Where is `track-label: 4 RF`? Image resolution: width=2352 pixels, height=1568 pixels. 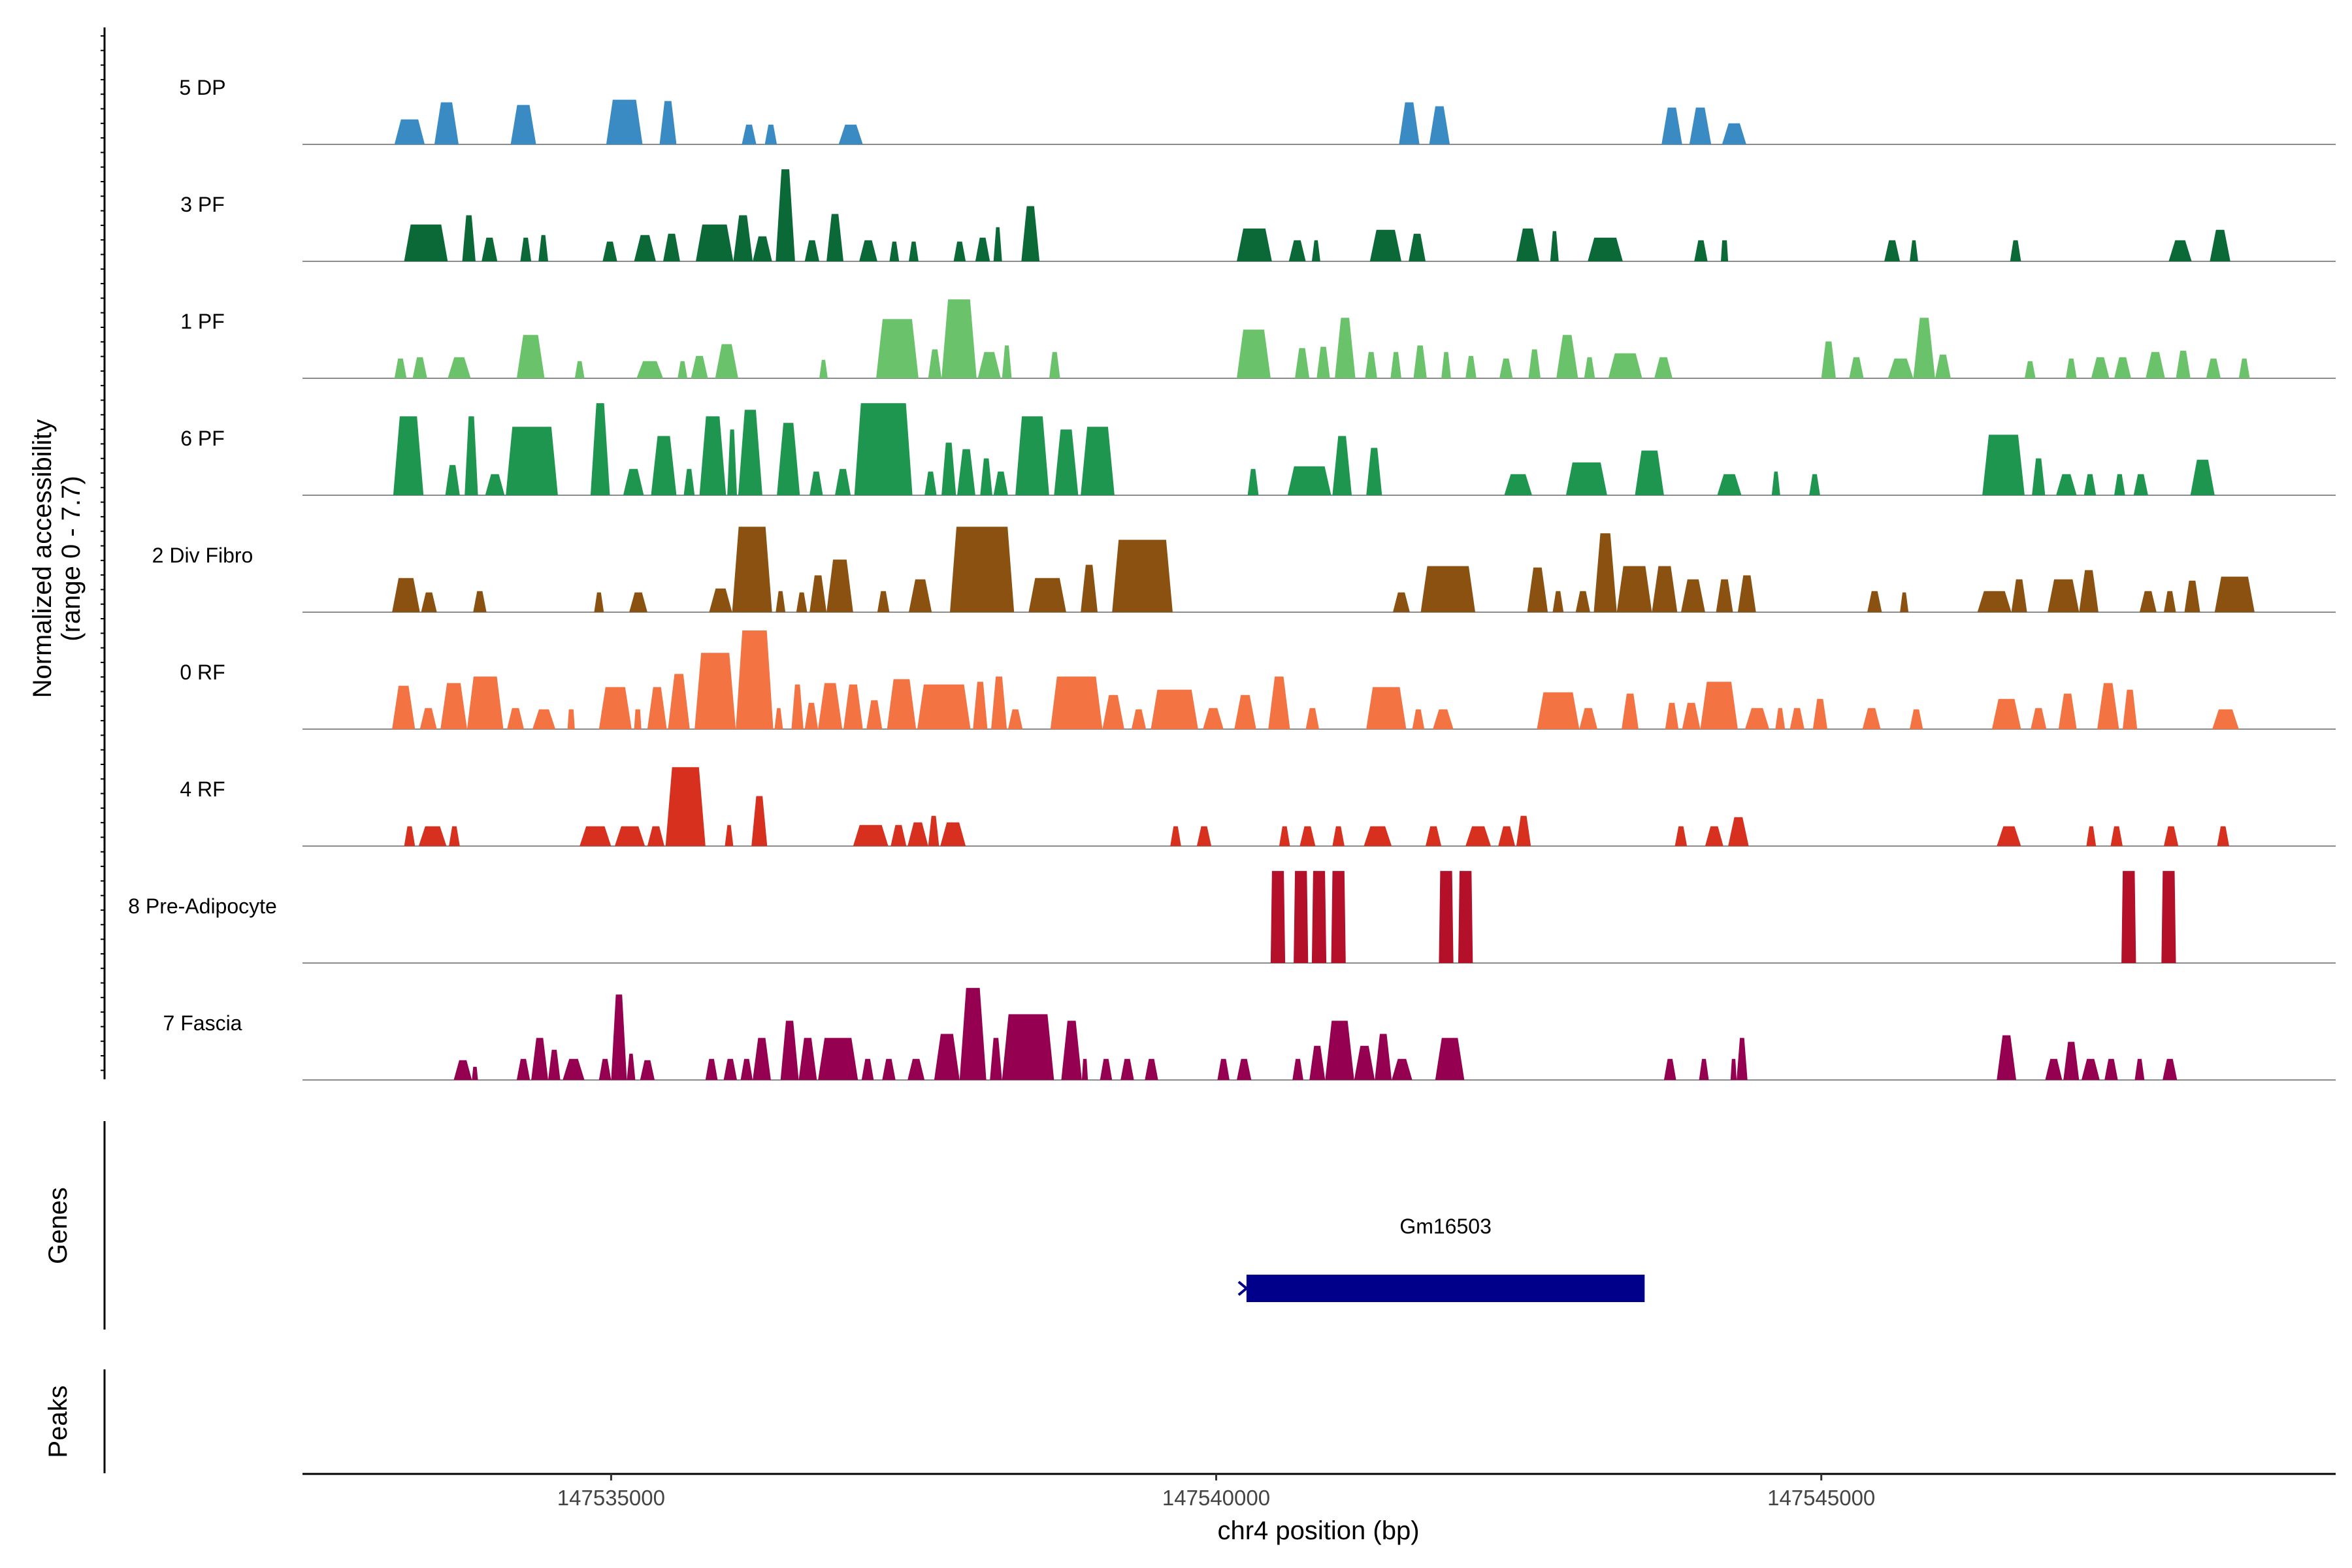
track-label: 4 RF is located at coordinates (202, 789).